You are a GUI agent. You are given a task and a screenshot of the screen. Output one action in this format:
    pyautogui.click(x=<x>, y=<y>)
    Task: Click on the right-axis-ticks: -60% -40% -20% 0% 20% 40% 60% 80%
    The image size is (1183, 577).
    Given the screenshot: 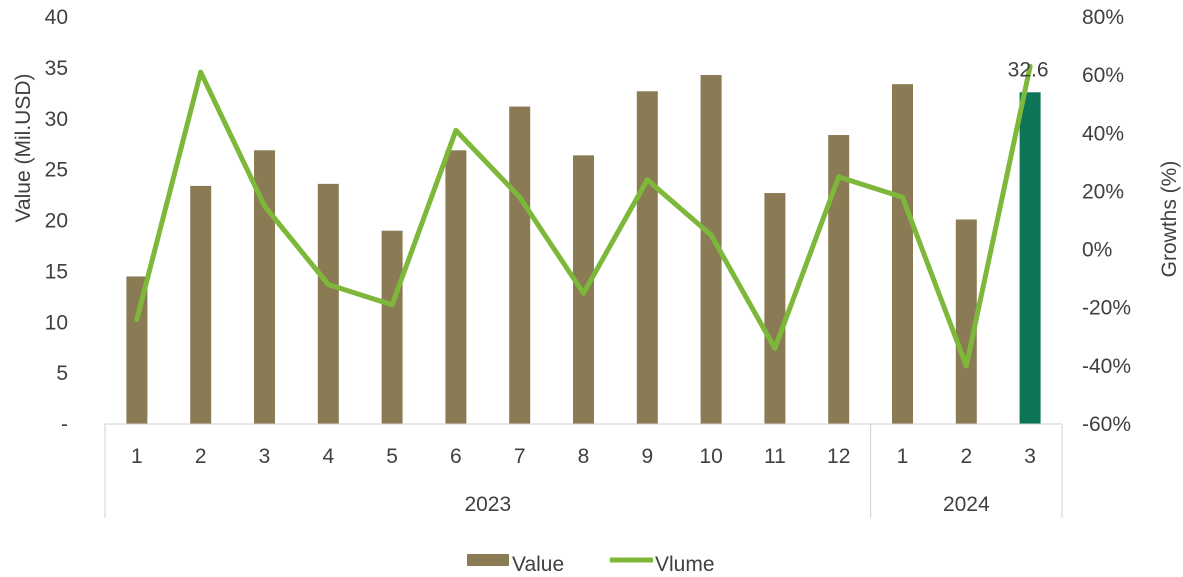 What is the action you would take?
    pyautogui.click(x=1106, y=221)
    